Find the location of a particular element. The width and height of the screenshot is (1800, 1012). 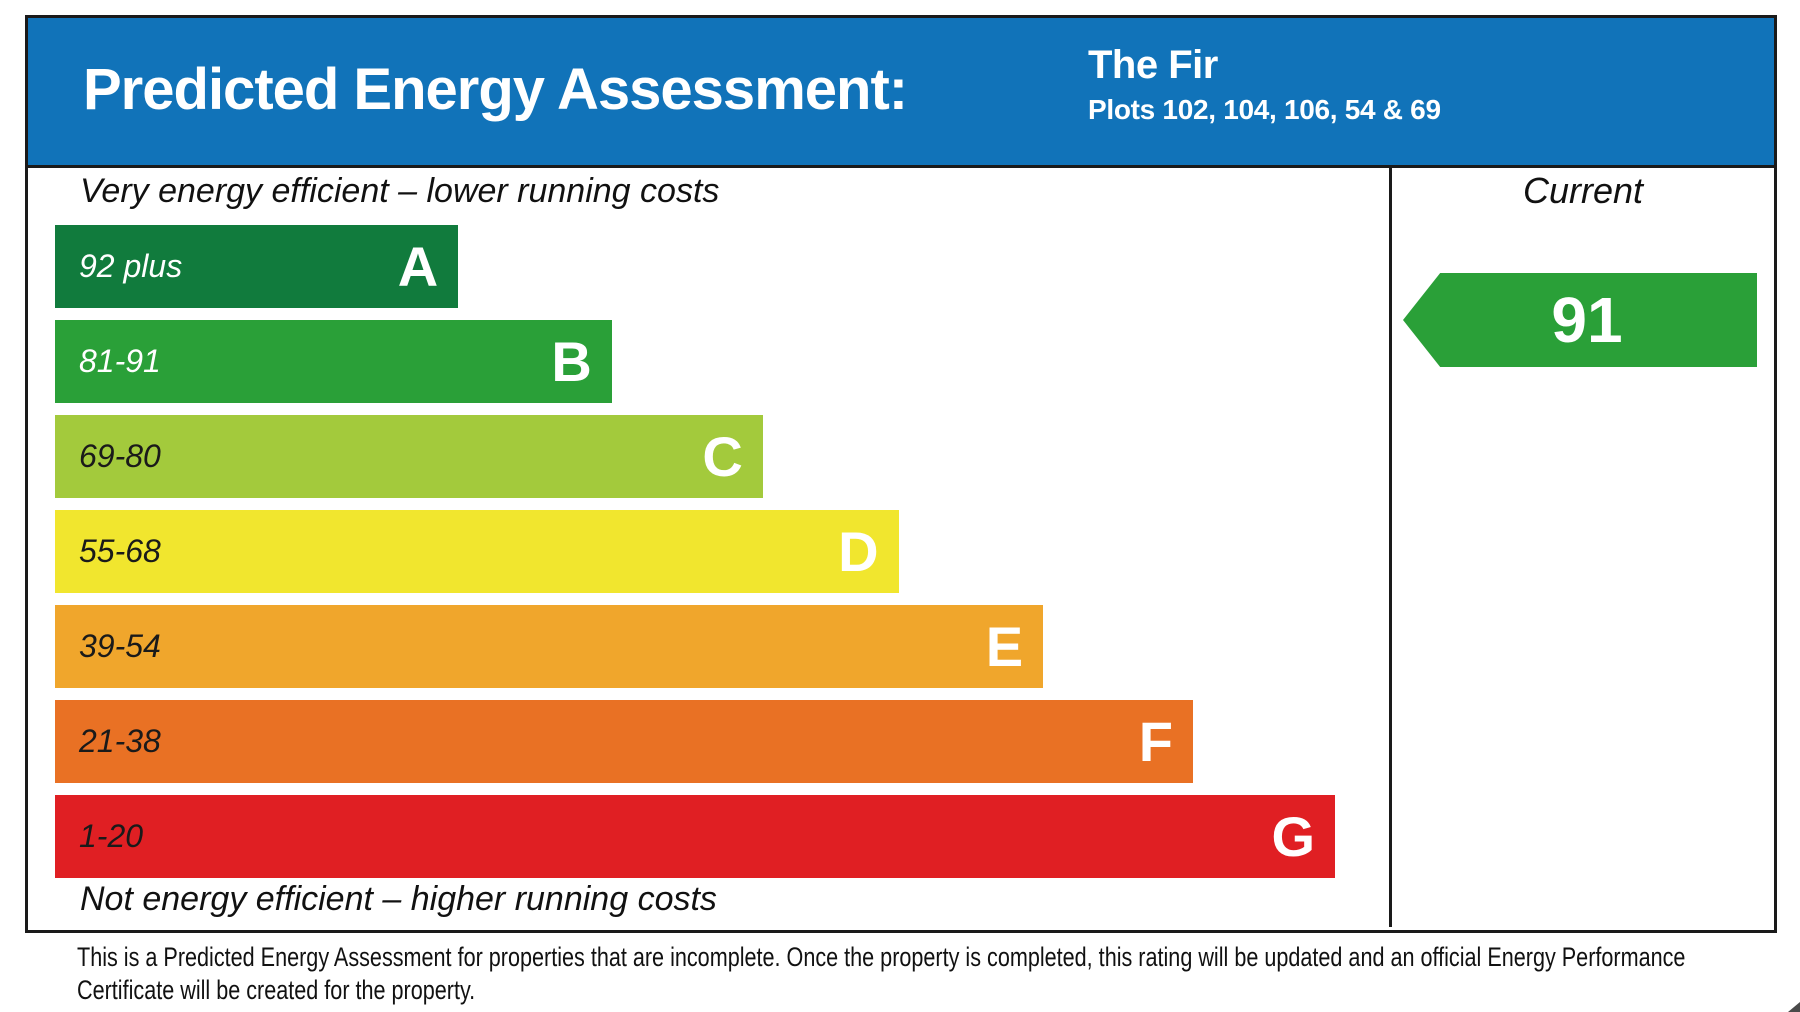

band-letter: C is located at coordinates (722, 456).